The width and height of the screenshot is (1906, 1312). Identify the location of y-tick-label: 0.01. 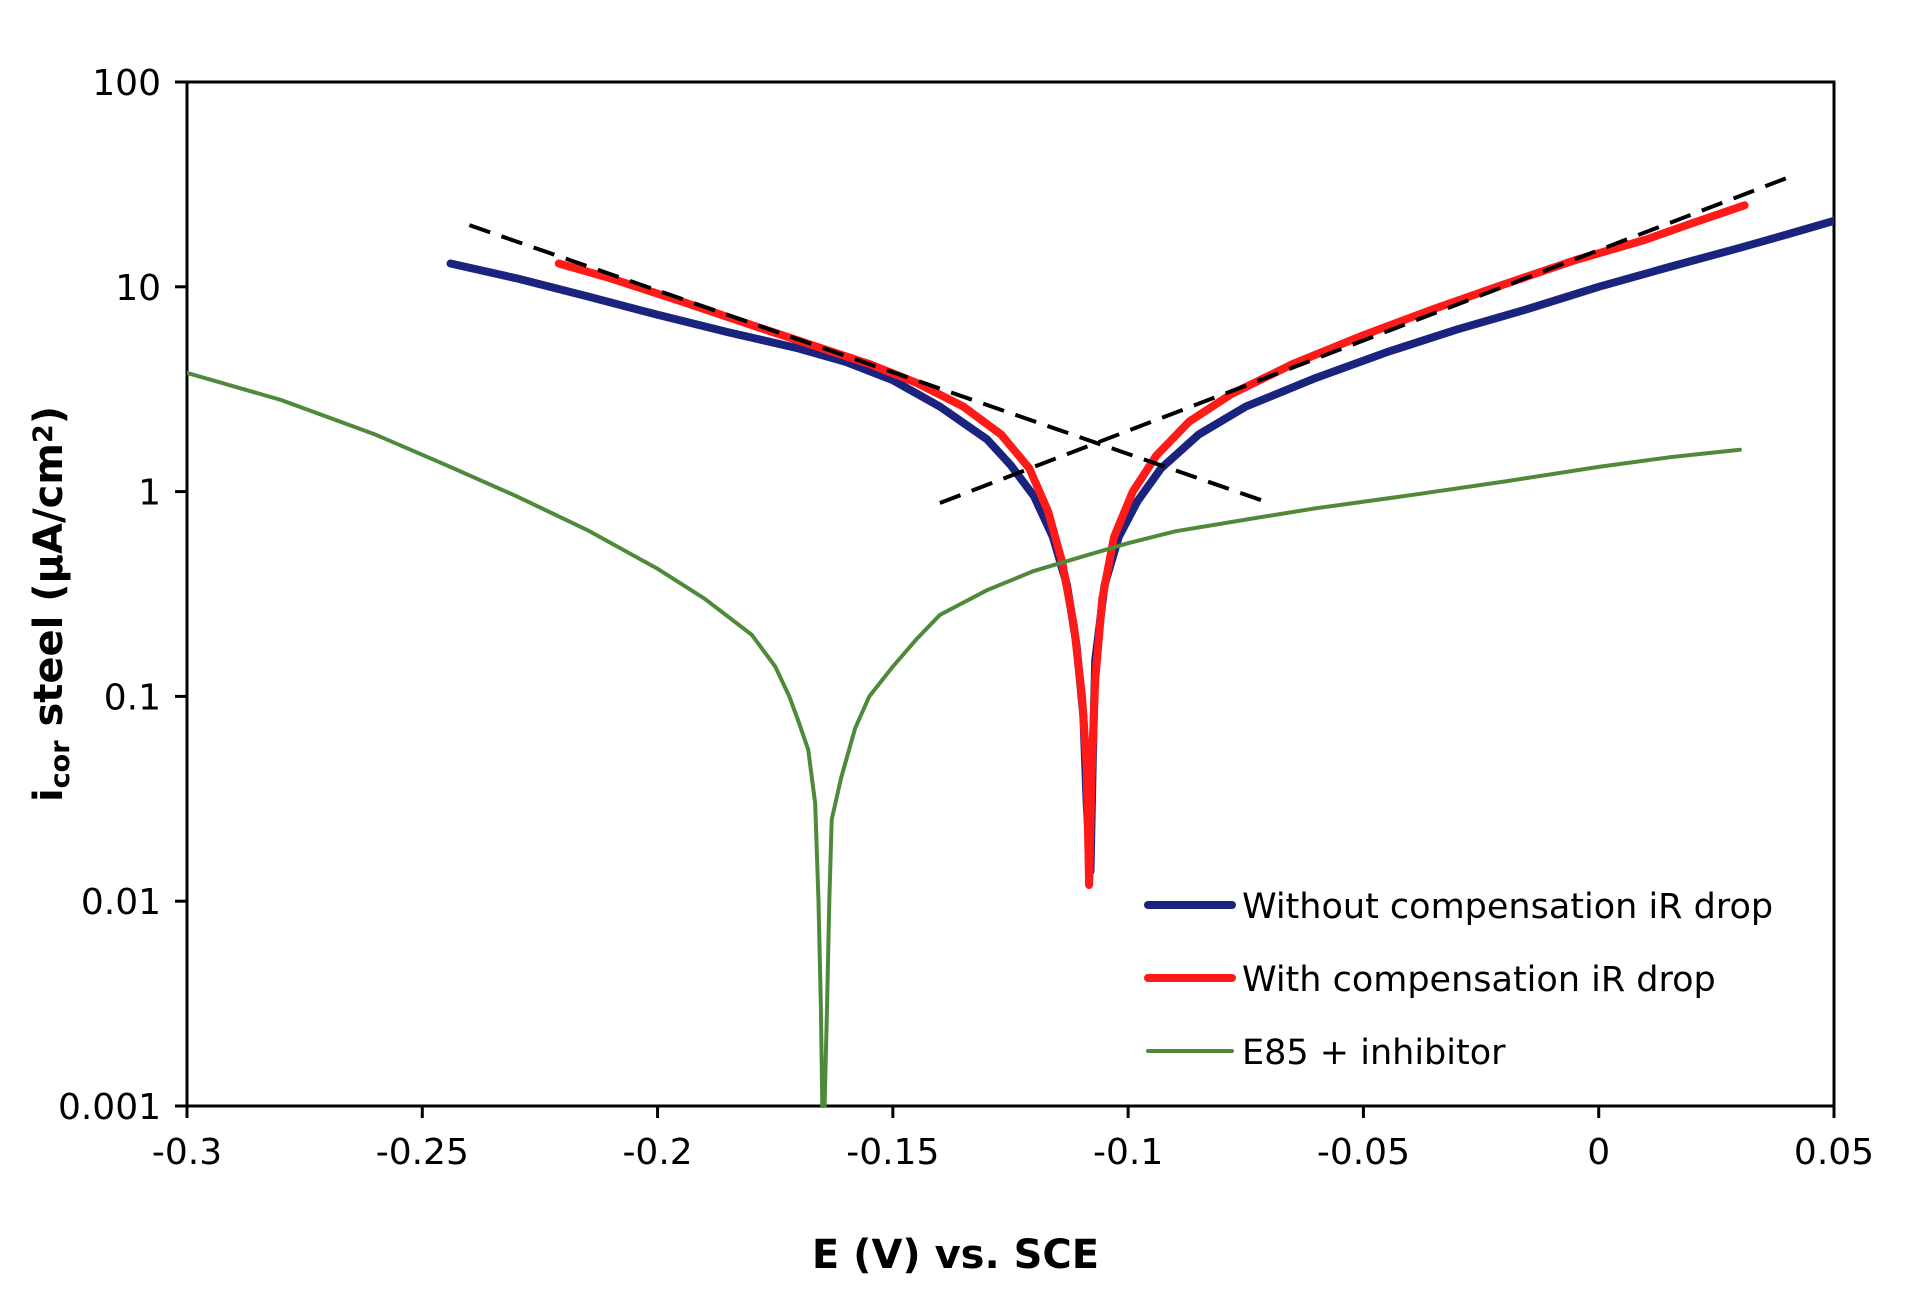
(121, 902).